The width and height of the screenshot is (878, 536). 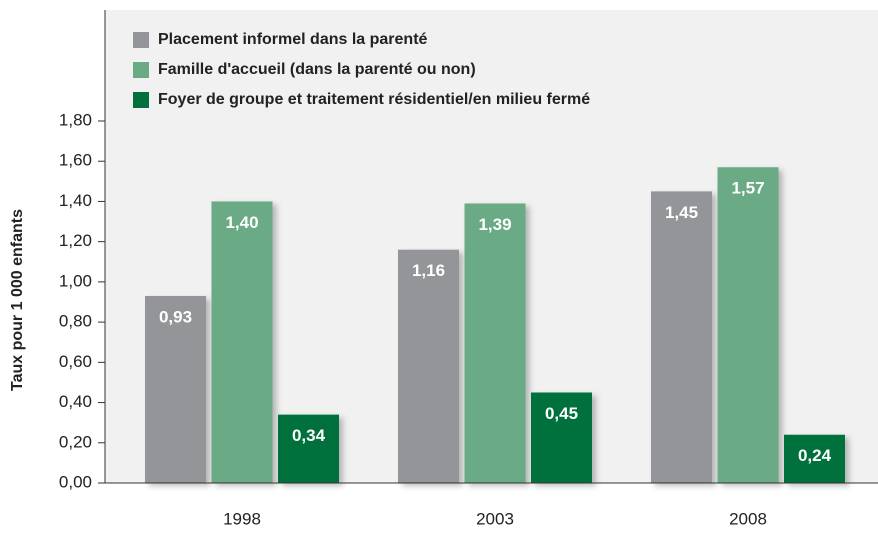 What do you see at coordinates (428, 270) in the screenshot?
I see `value-label: 1,16` at bounding box center [428, 270].